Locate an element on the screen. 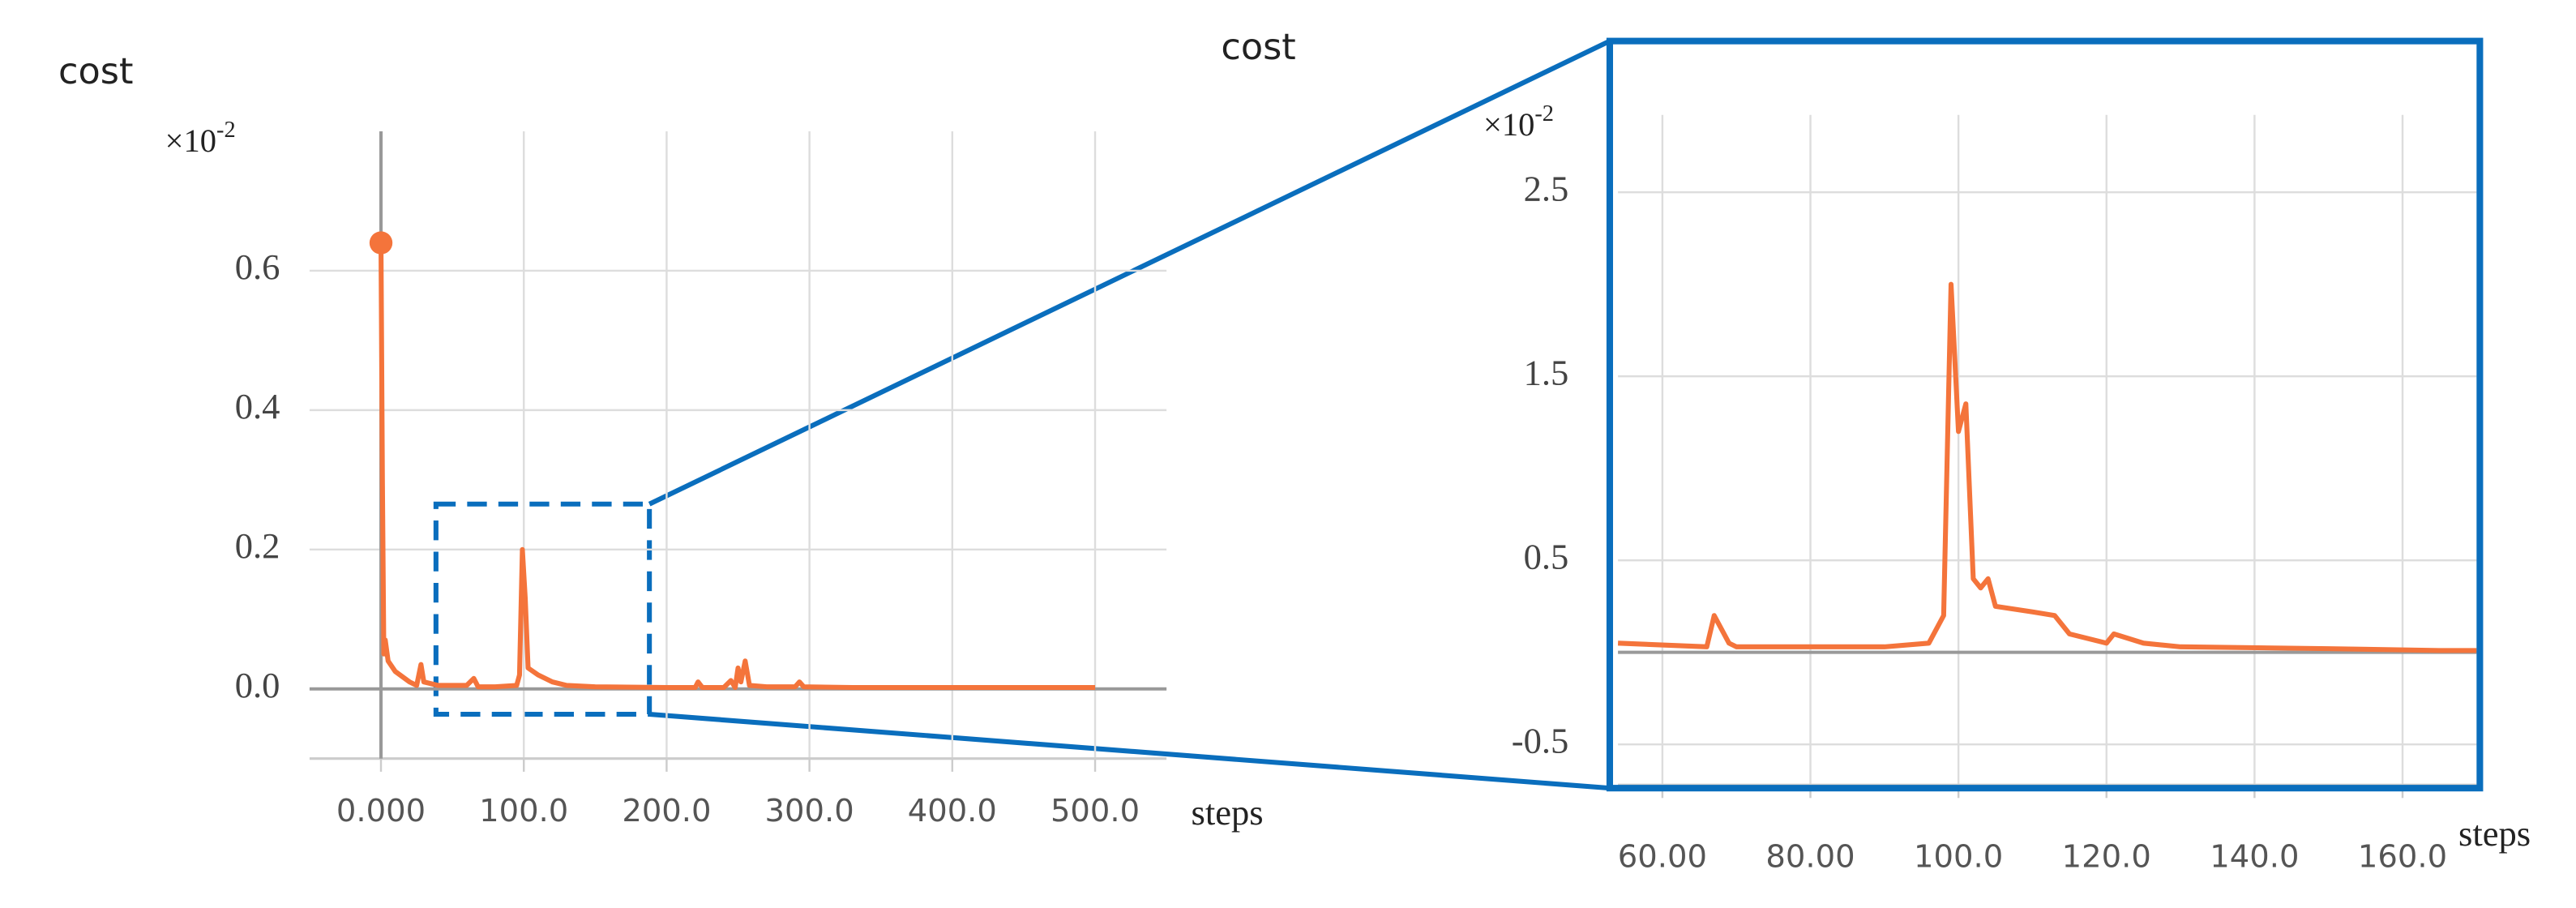 Image resolution: width=2576 pixels, height=908 pixels. y-tick-label: 0.6 is located at coordinates (257, 266).